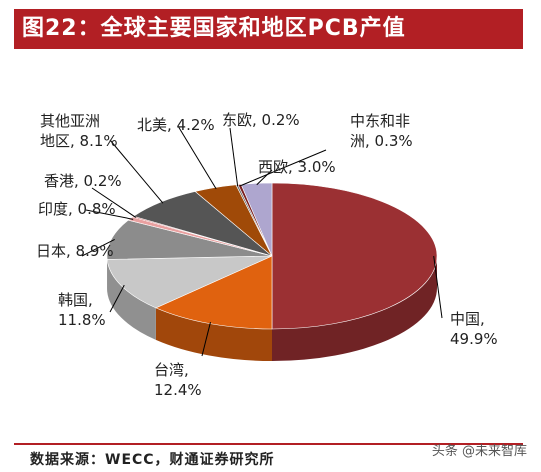  I want to click on leader-line-韩国, so click(117, 298).